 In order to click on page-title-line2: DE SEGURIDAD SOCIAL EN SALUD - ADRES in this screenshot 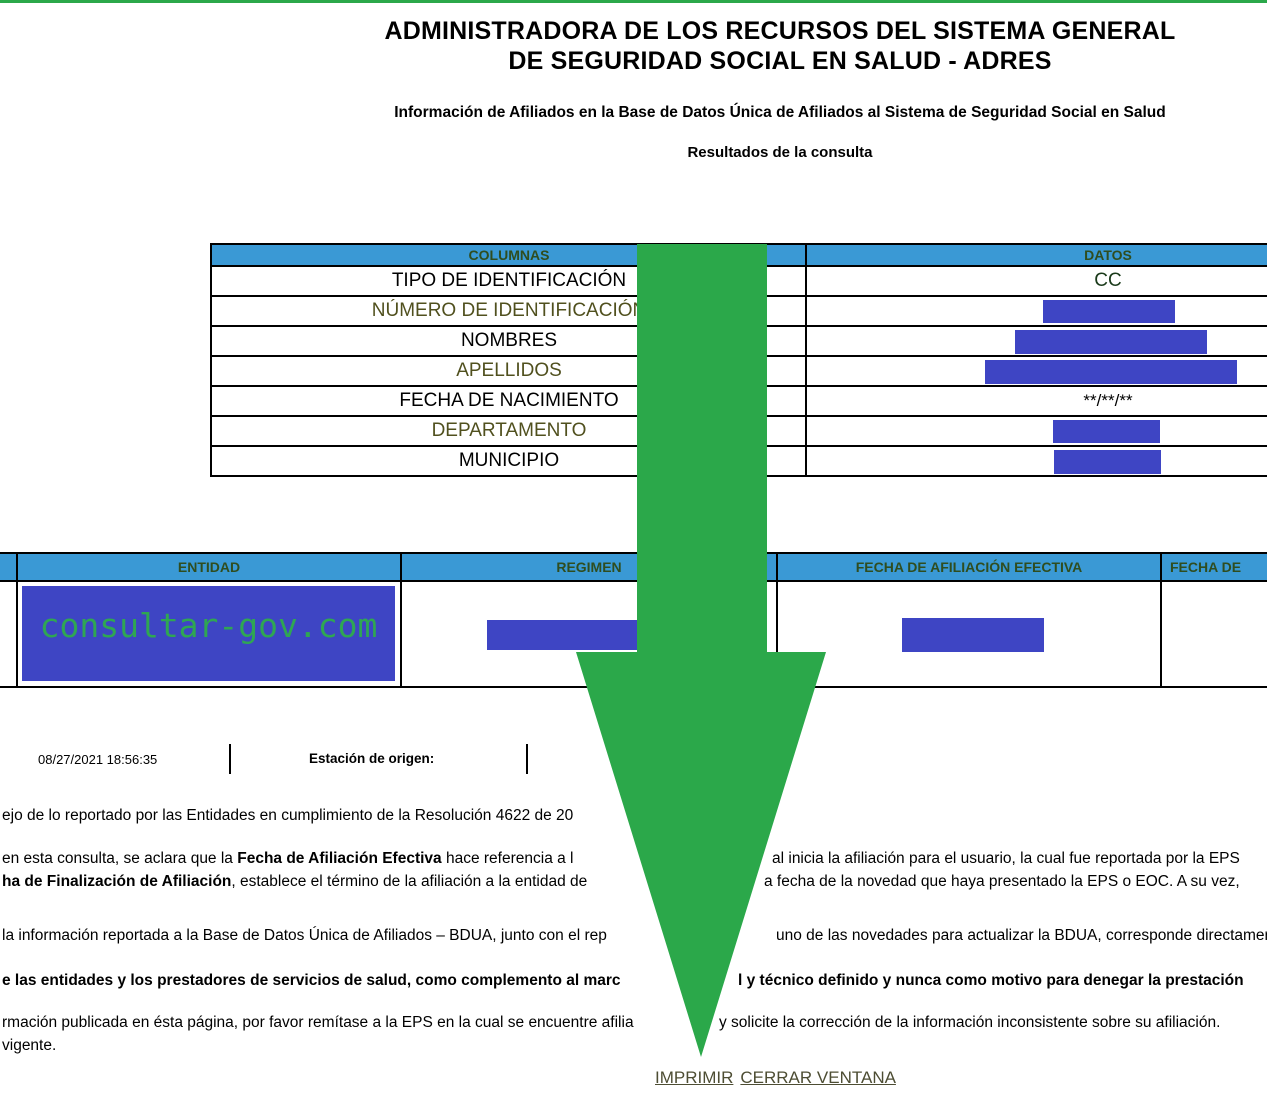, I will do `click(780, 61)`.